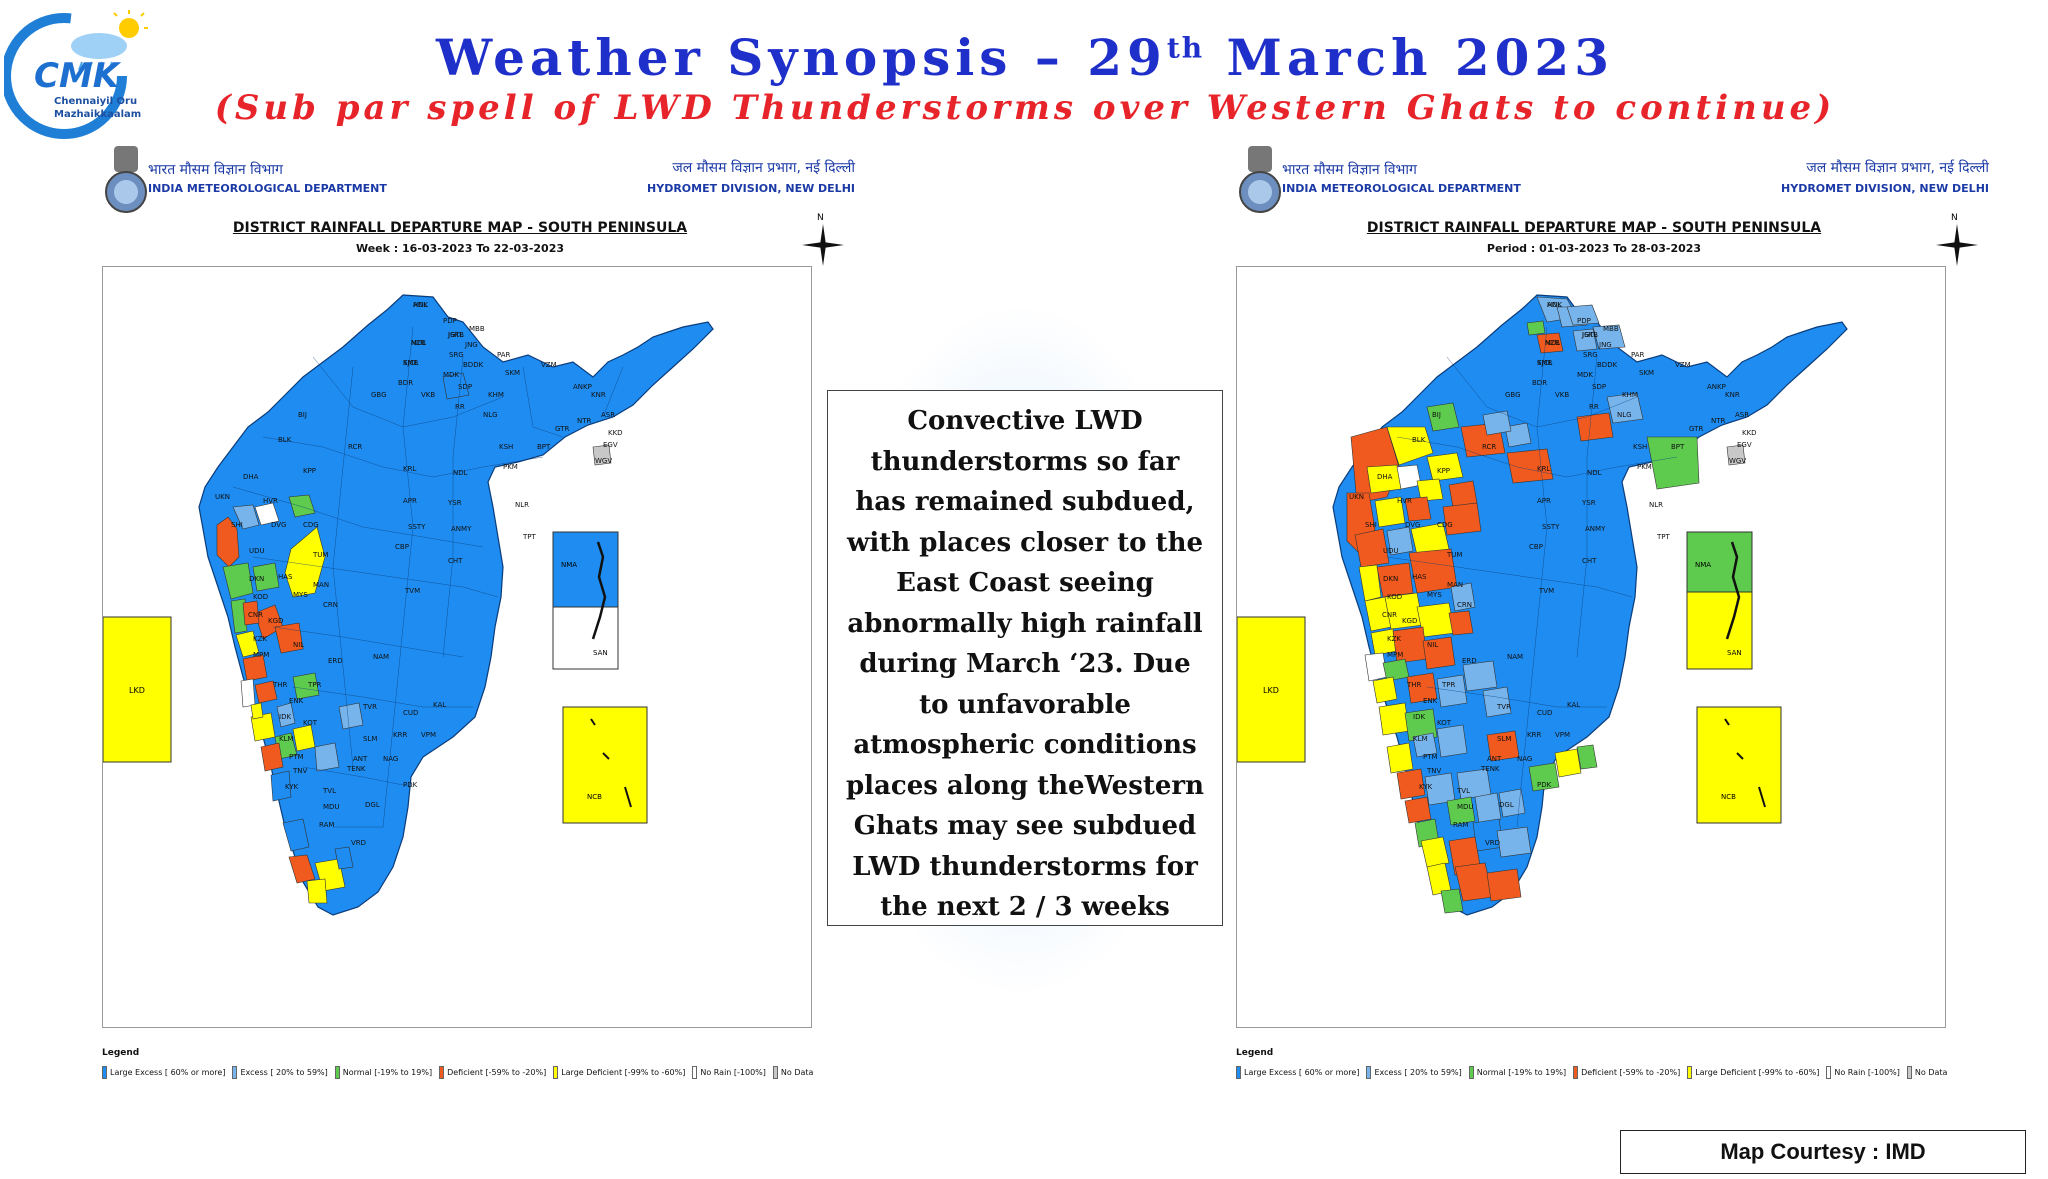 The width and height of the screenshot is (2048, 1179). Describe the element at coordinates (1432, 645) in the screenshot. I see `district-label: NIL` at that location.